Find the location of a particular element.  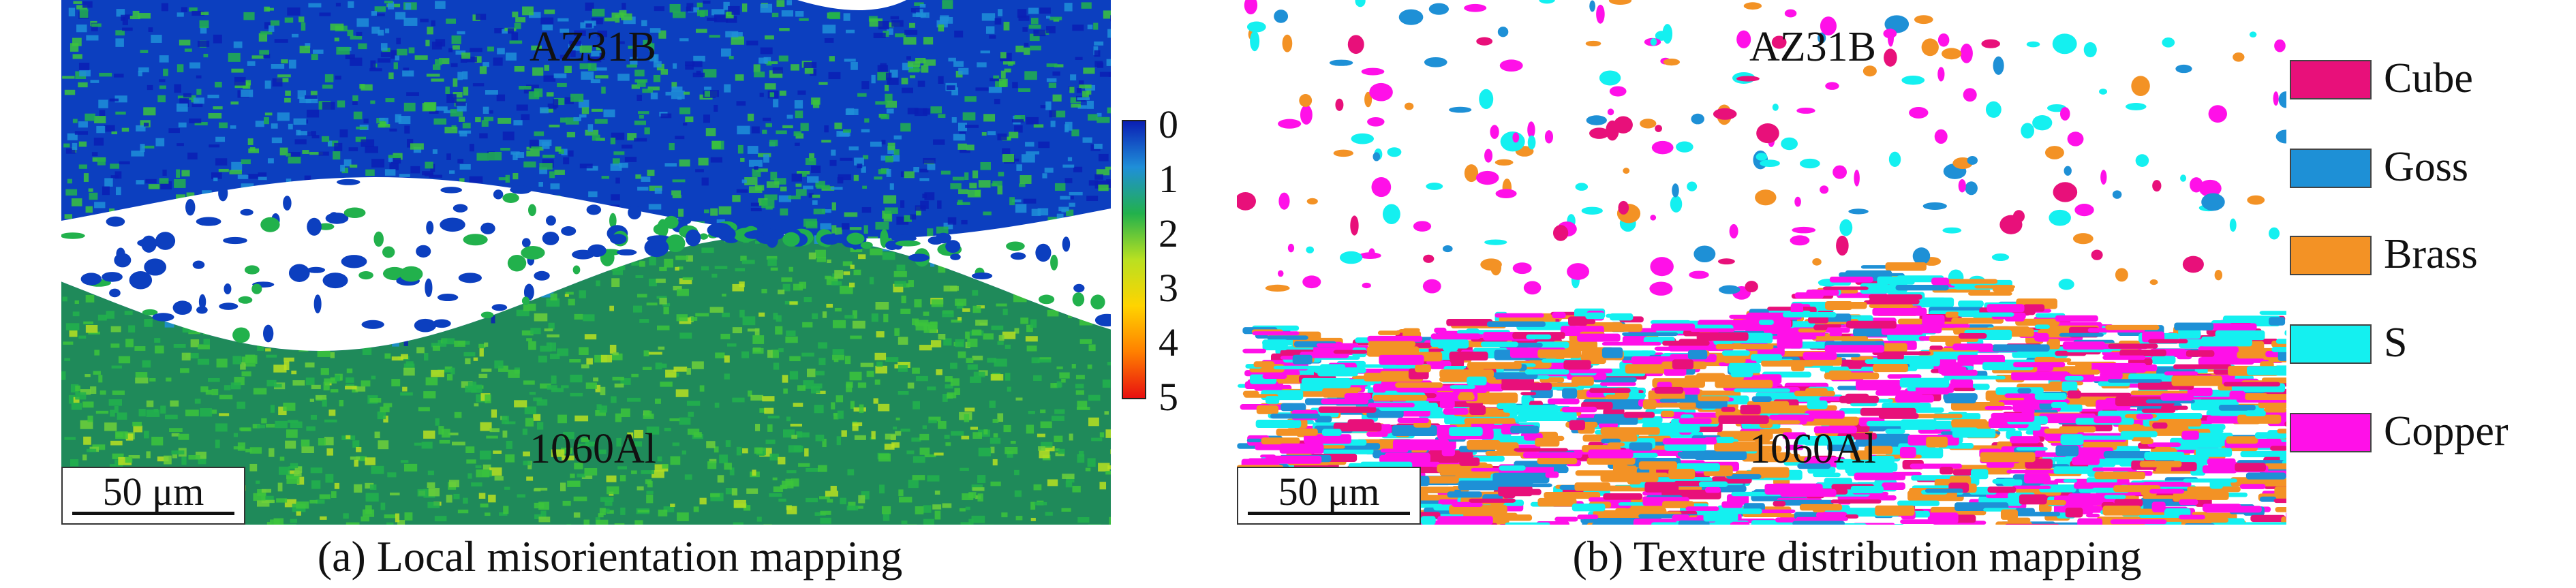

al1060-label-b: 1060Al is located at coordinates (1812, 449).